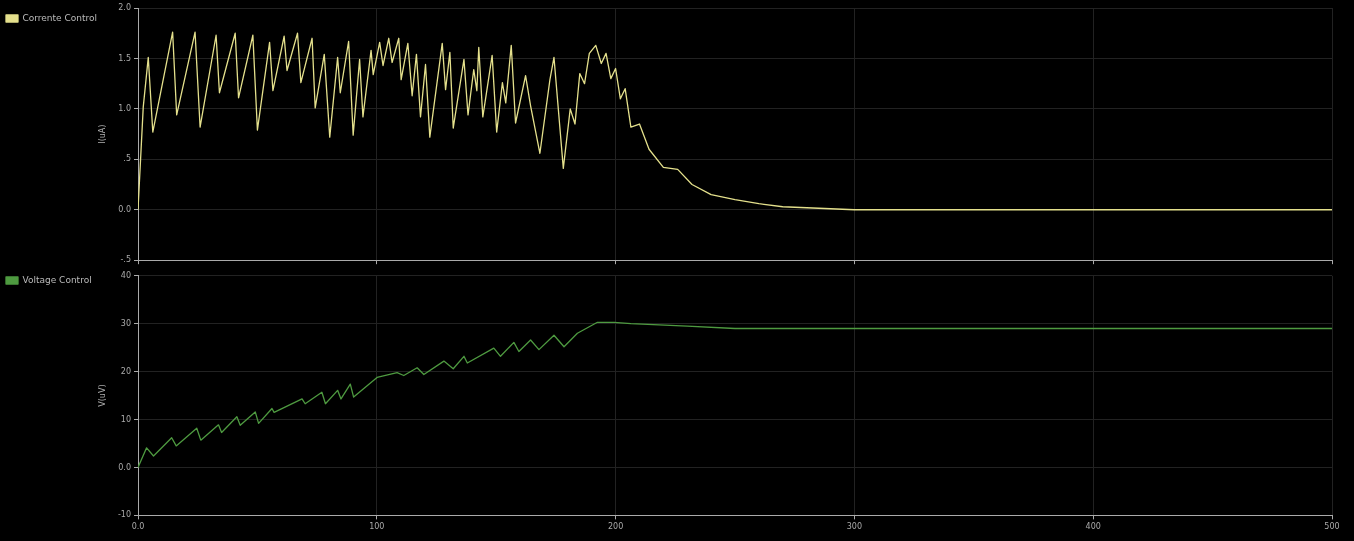 The height and width of the screenshot is (541, 1354). What do you see at coordinates (102, 134) in the screenshot?
I see `y-axis-title: I(uA)` at bounding box center [102, 134].